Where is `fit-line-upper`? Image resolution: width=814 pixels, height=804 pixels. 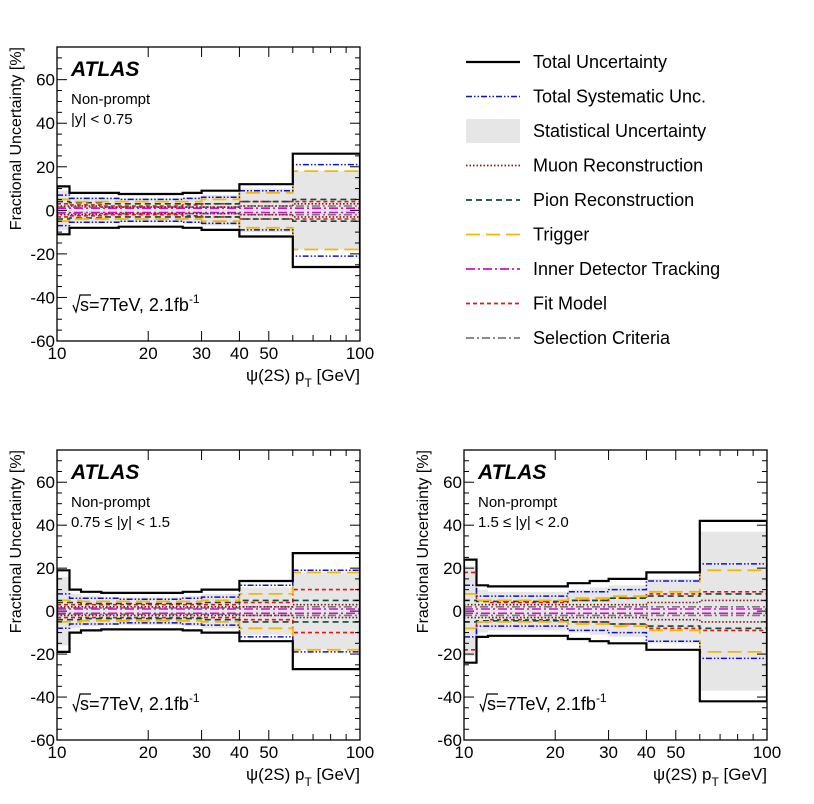 fit-line-upper is located at coordinates (208, 203).